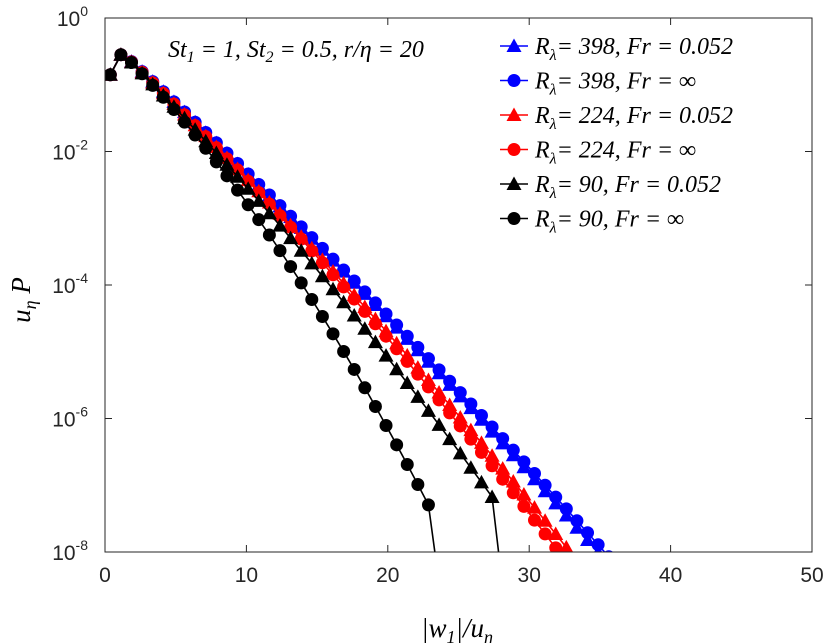 This screenshot has height=643, width=830. I want to click on x-tick-label: 40, so click(670, 575).